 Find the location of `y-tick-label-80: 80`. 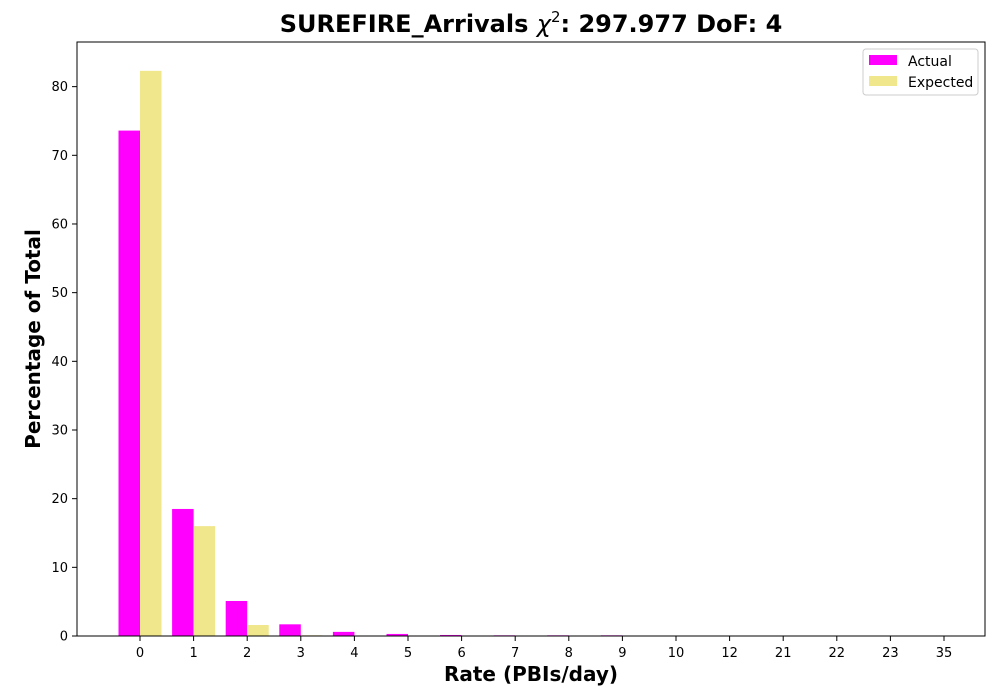

y-tick-label-80: 80 is located at coordinates (59, 87).